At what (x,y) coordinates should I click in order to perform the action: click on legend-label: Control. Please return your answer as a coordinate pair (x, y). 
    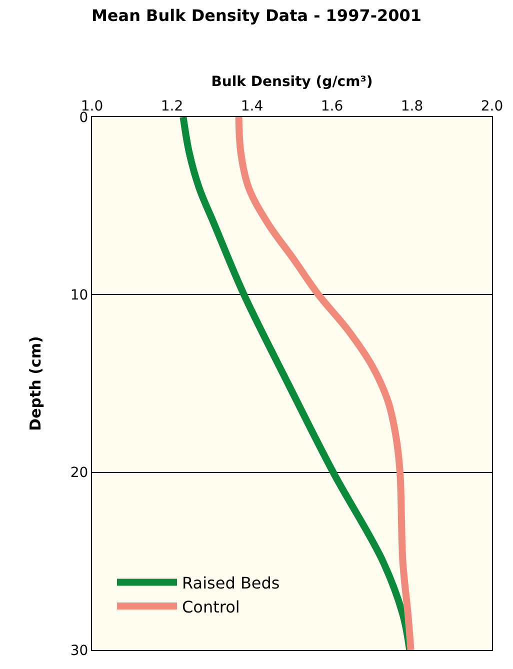
    Looking at the image, I should click on (211, 606).